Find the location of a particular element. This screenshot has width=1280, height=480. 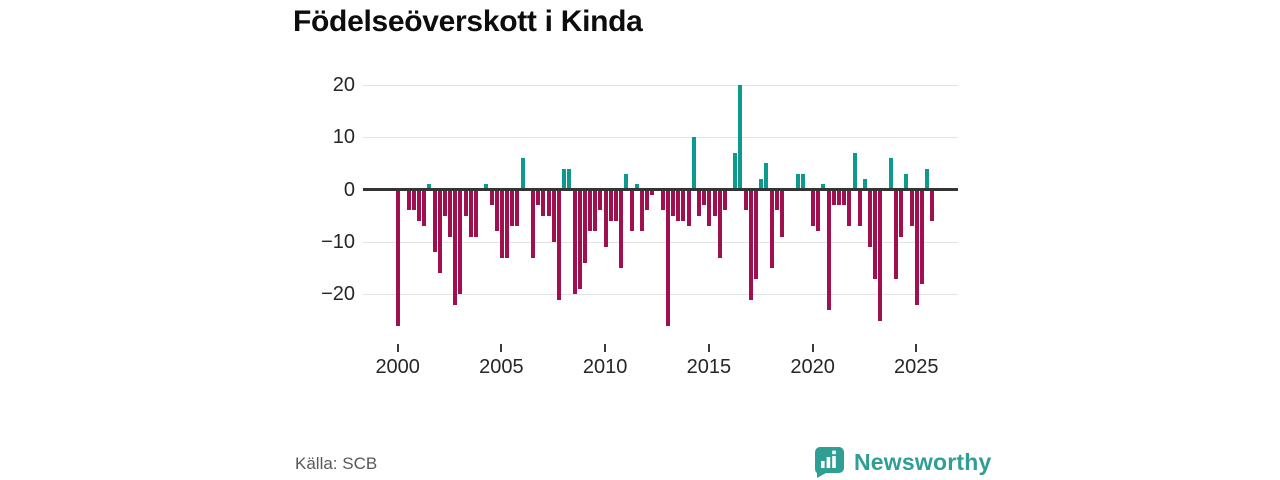

bar-2018Q2 is located at coordinates (776, 200).